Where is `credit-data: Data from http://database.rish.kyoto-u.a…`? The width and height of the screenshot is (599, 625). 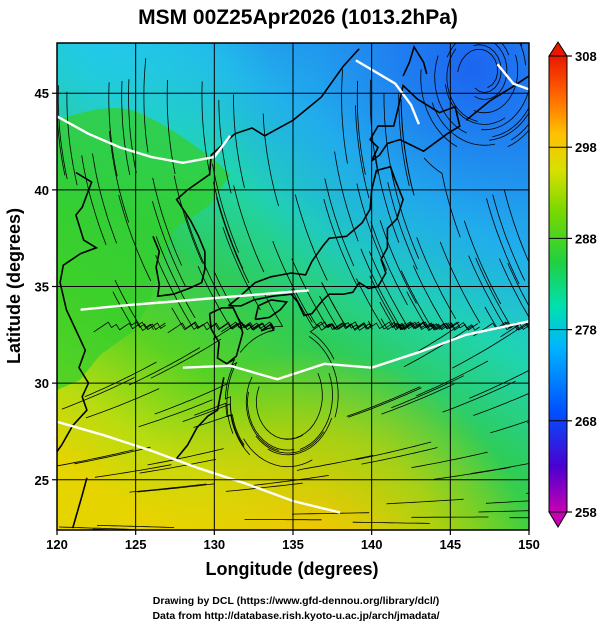 credit-data: Data from http://database.rish.kyoto-u.a… is located at coordinates (295, 616).